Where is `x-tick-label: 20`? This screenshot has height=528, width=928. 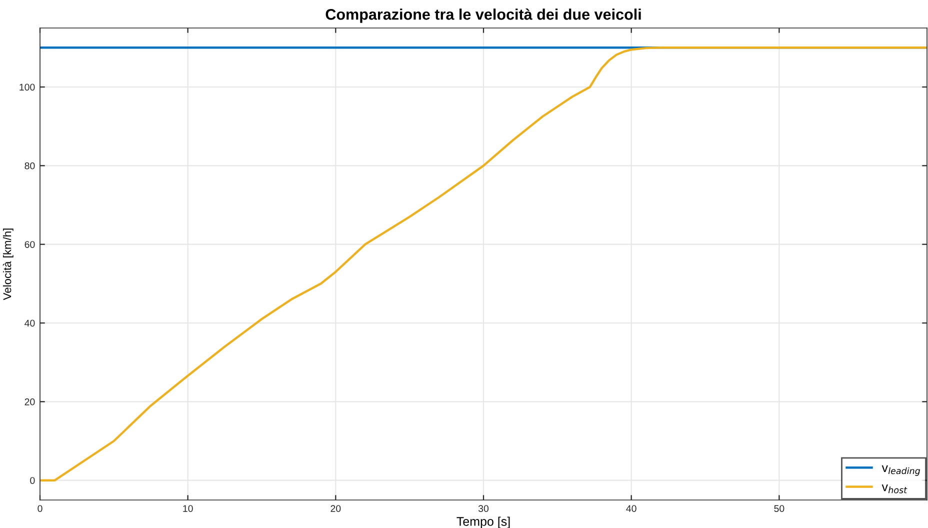
x-tick-label: 20 is located at coordinates (335, 508).